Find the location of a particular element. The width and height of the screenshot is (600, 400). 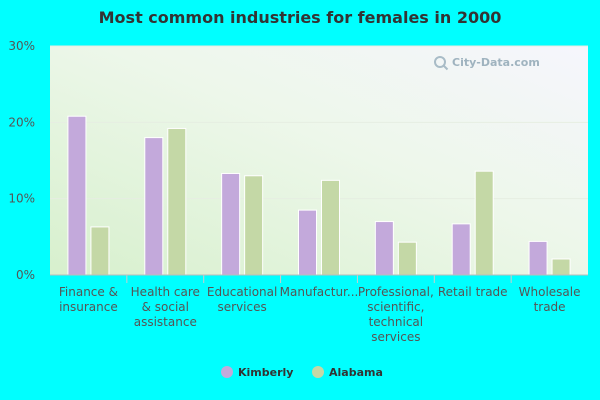

x-category-label-line: scientific, is located at coordinates (395, 307).